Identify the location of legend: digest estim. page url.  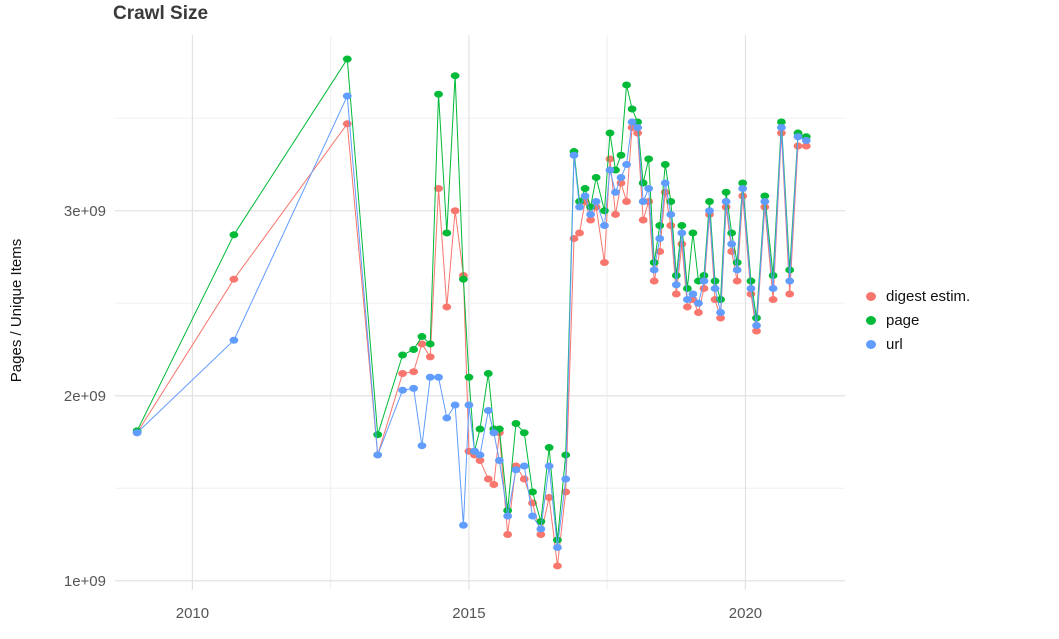
(918, 320).